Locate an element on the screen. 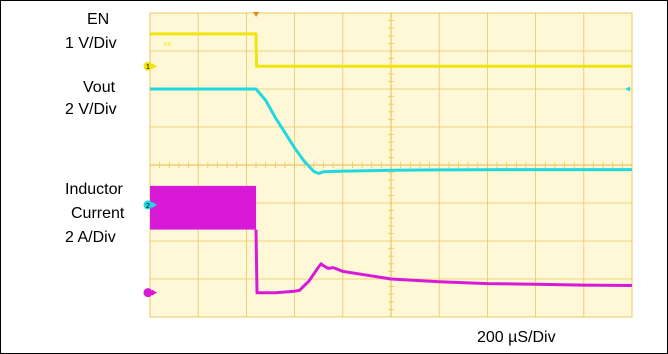 This screenshot has width=668, height=354. channel-1-marker-arrow is located at coordinates (154, 66).